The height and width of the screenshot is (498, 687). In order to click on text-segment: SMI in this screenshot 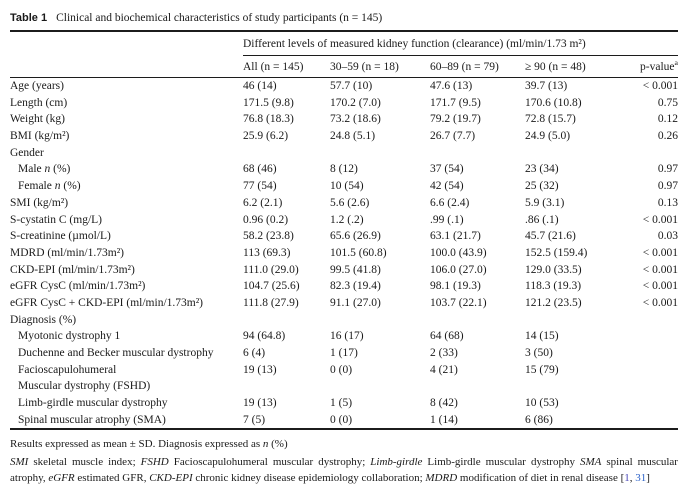, I will do `click(19, 462)`.